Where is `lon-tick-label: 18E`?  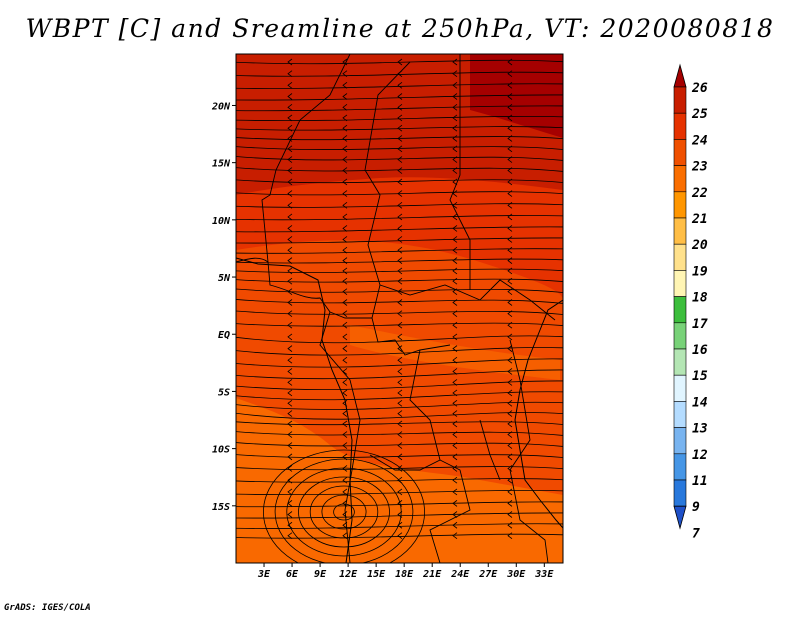 lon-tick-label: 18E is located at coordinates (404, 574).